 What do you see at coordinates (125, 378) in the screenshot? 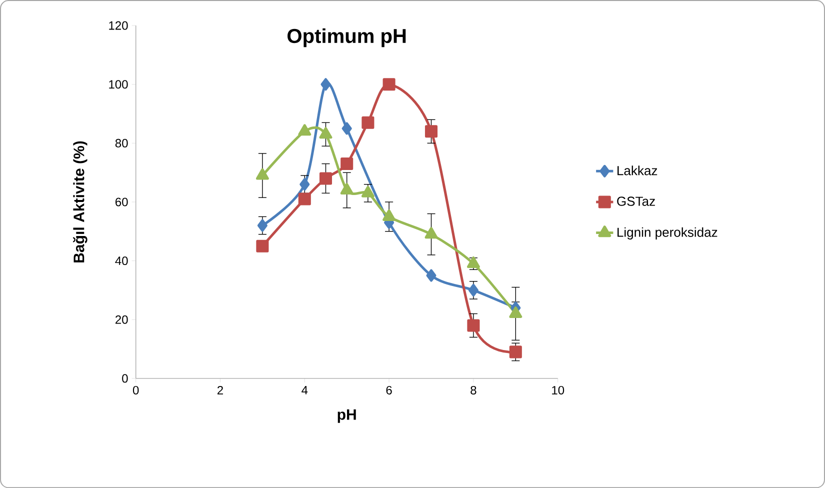
I see `y-tick-label: 0` at bounding box center [125, 378].